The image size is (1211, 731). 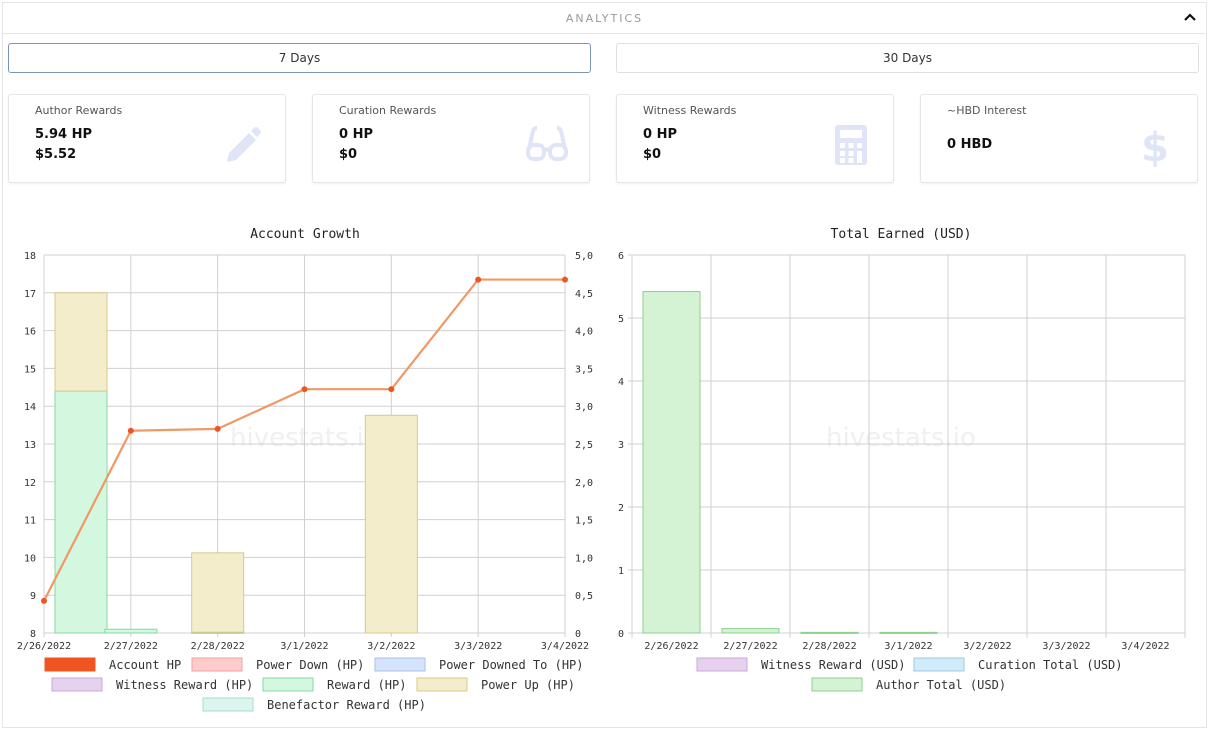 I want to click on card-label: Curation Rewards, so click(x=388, y=110).